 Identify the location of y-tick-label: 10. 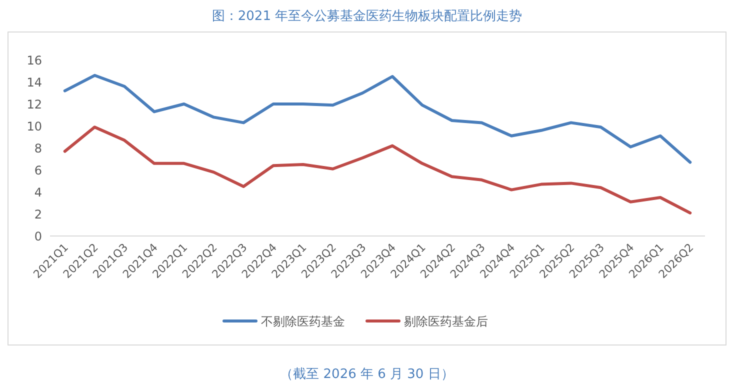
(34, 127).